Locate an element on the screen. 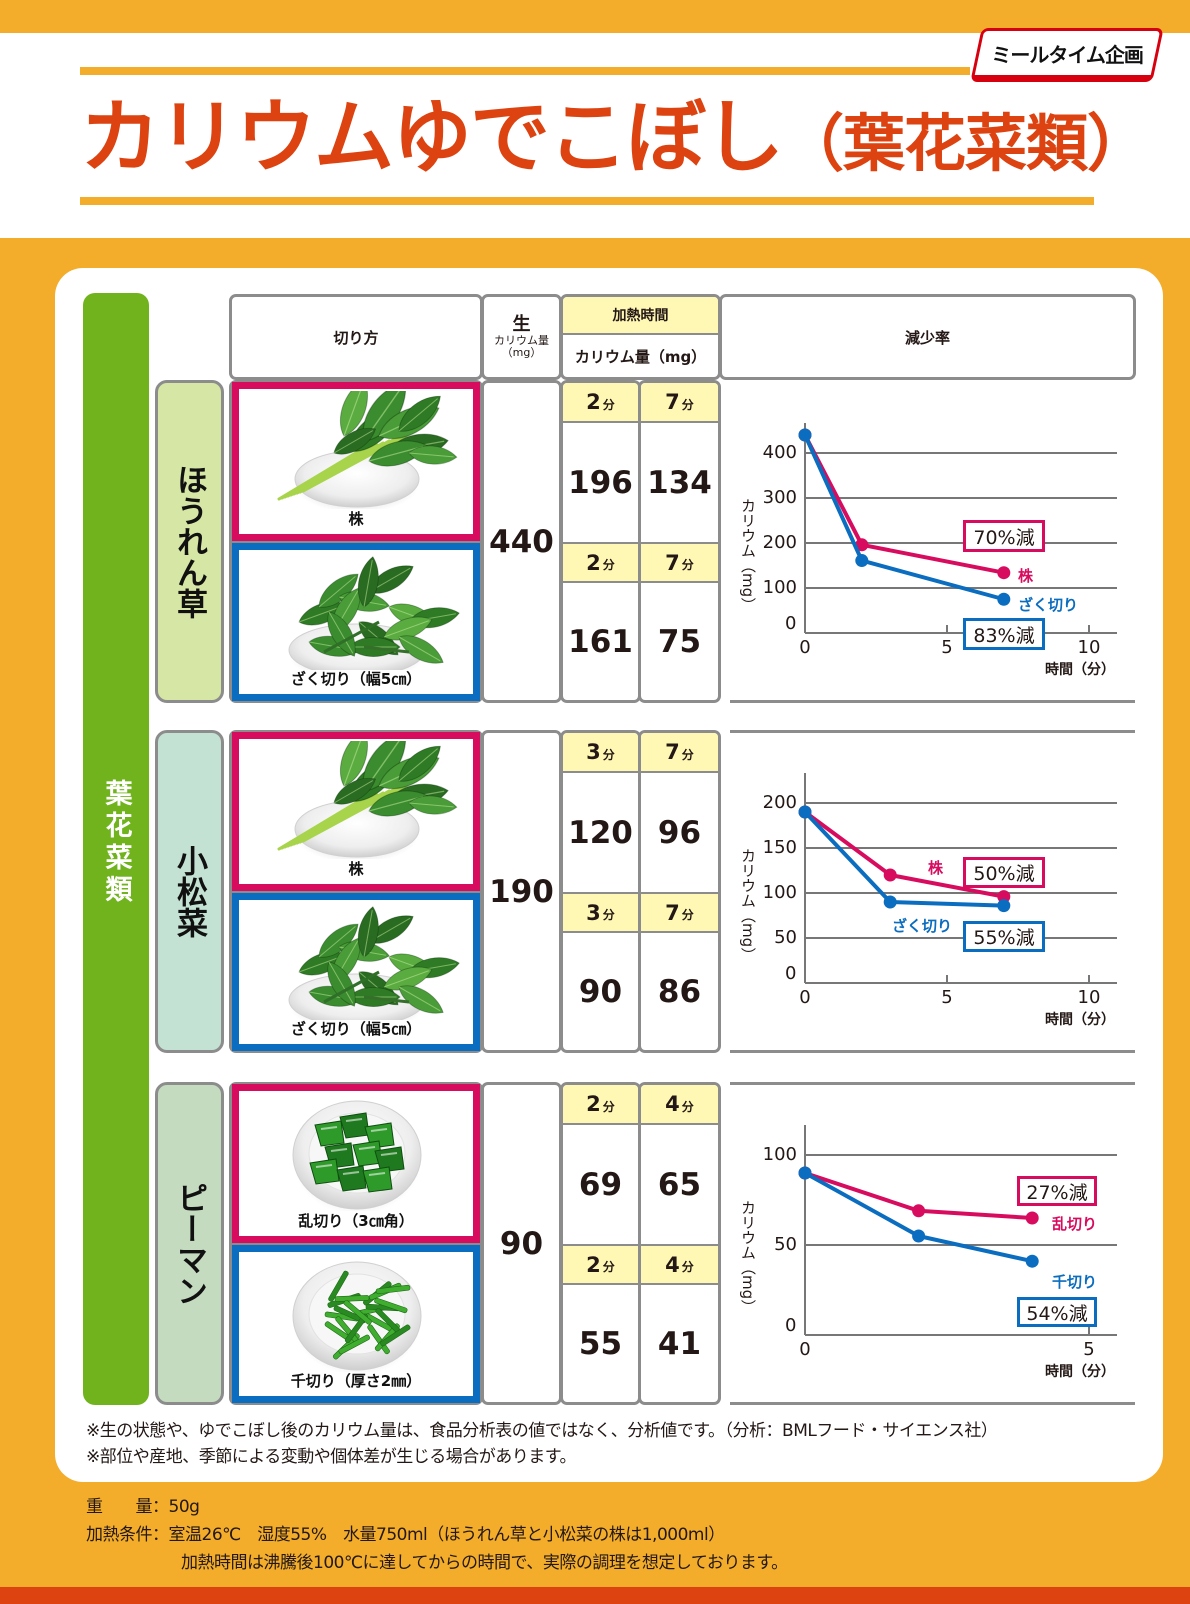 This screenshot has height=1604, width=1190. potassium-value: 65 is located at coordinates (679, 1185).